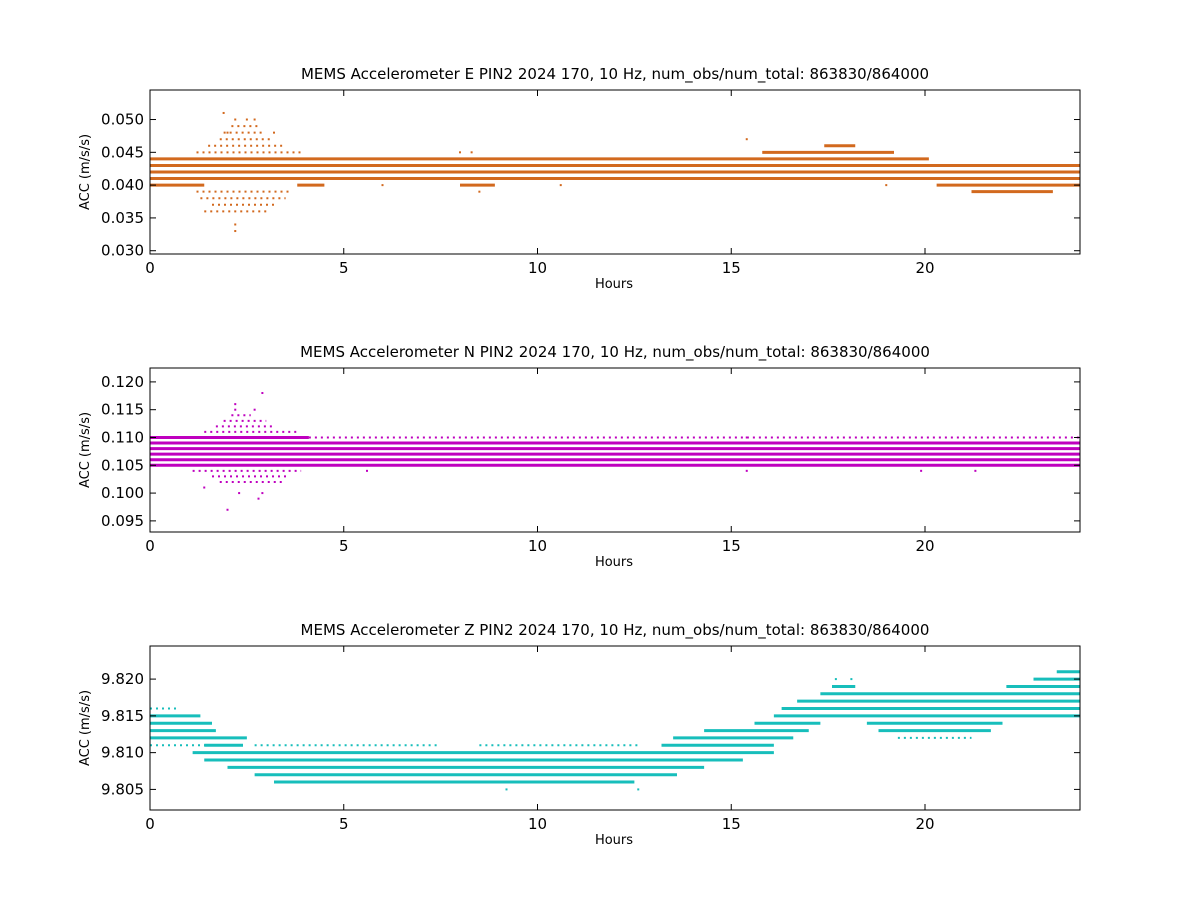 This screenshot has width=1200, height=900. Describe the element at coordinates (122, 789) in the screenshot. I see `y-tick-label: 9.805` at that location.